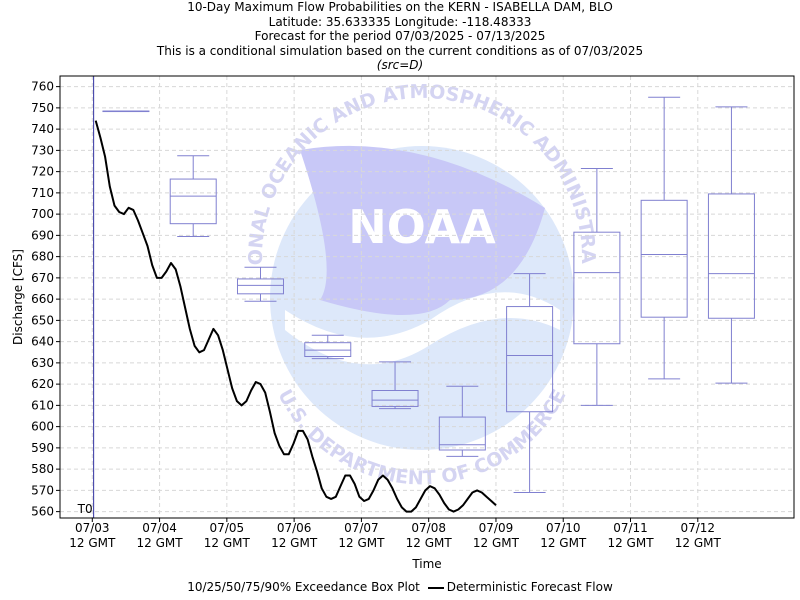 Image resolution: width=800 pixels, height=600 pixels. I want to click on y-tick-label: 710, so click(42, 193).